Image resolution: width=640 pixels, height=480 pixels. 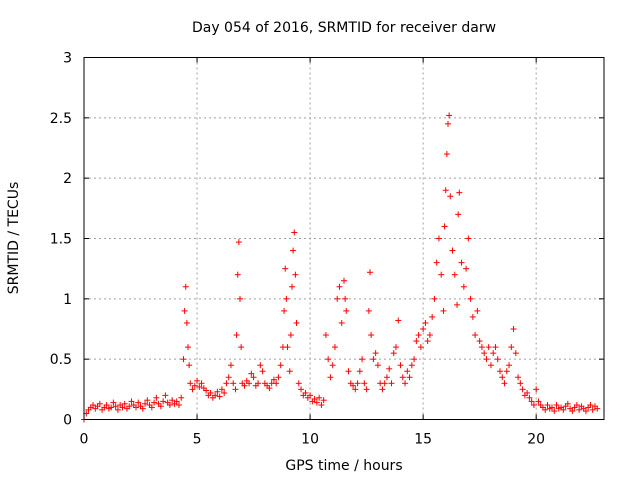 I want to click on y-tick-label: 0, so click(x=67, y=421).